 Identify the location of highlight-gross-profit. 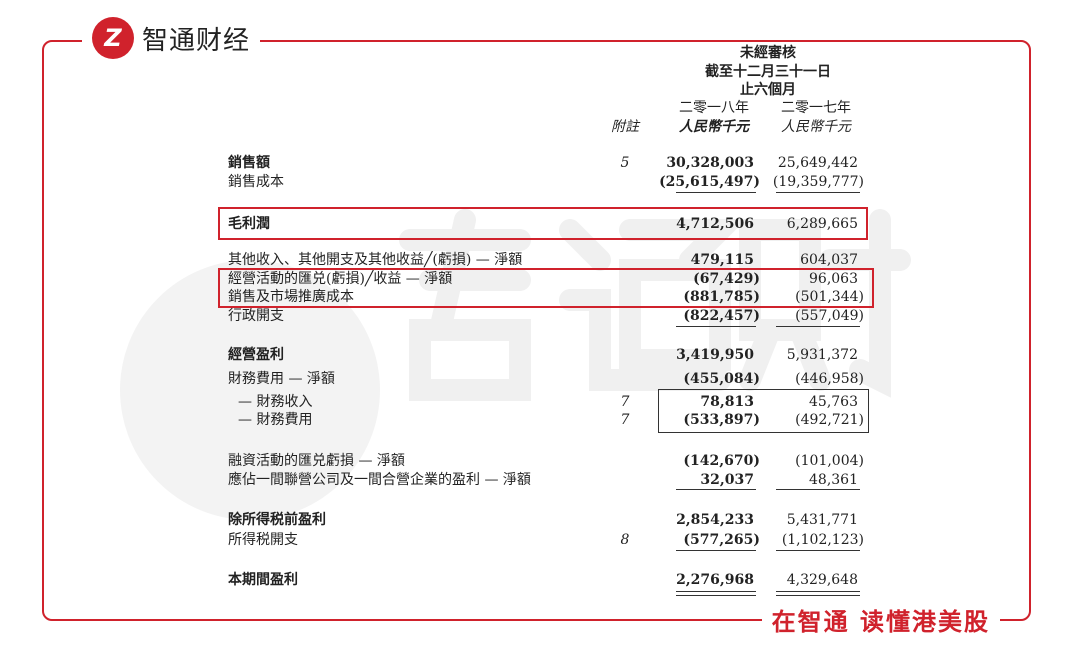
(543, 223).